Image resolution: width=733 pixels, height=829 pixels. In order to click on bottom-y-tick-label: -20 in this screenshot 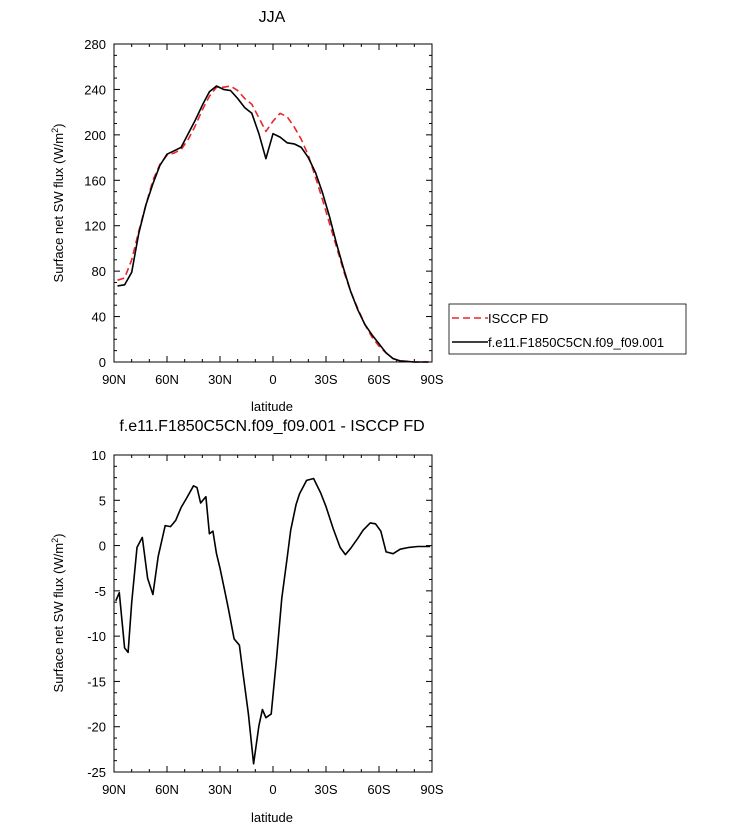, I will do `click(96, 727)`.